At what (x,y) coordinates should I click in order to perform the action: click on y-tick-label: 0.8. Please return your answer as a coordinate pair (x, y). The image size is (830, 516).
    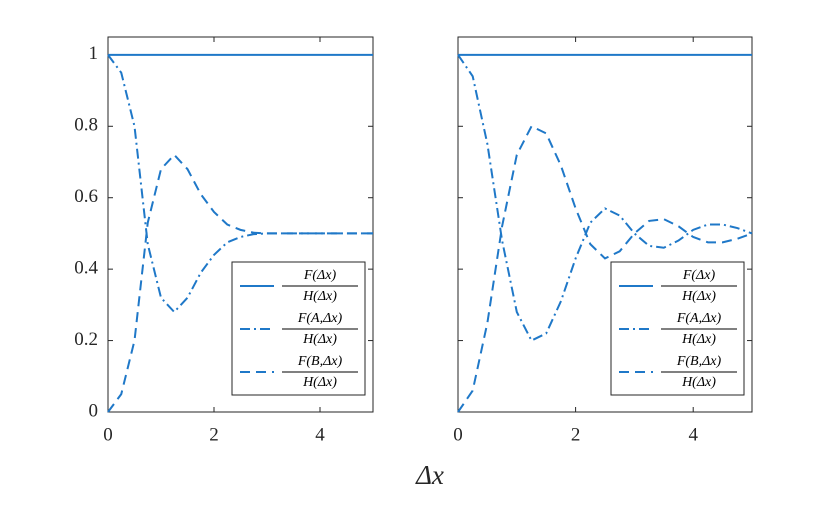
    Looking at the image, I should click on (86, 125).